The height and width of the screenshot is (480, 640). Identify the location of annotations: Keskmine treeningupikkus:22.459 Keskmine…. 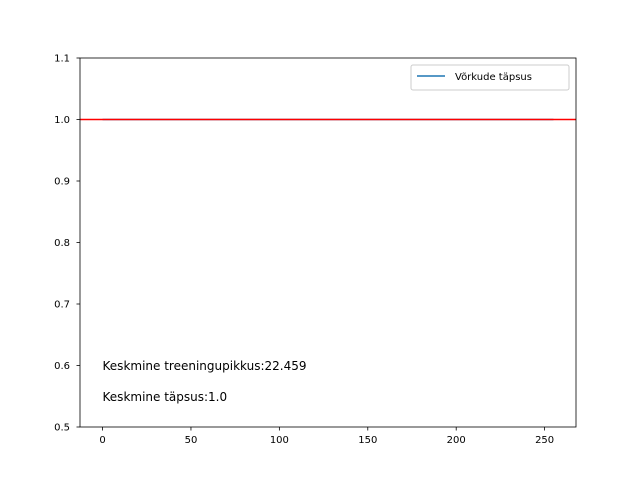
(205, 381).